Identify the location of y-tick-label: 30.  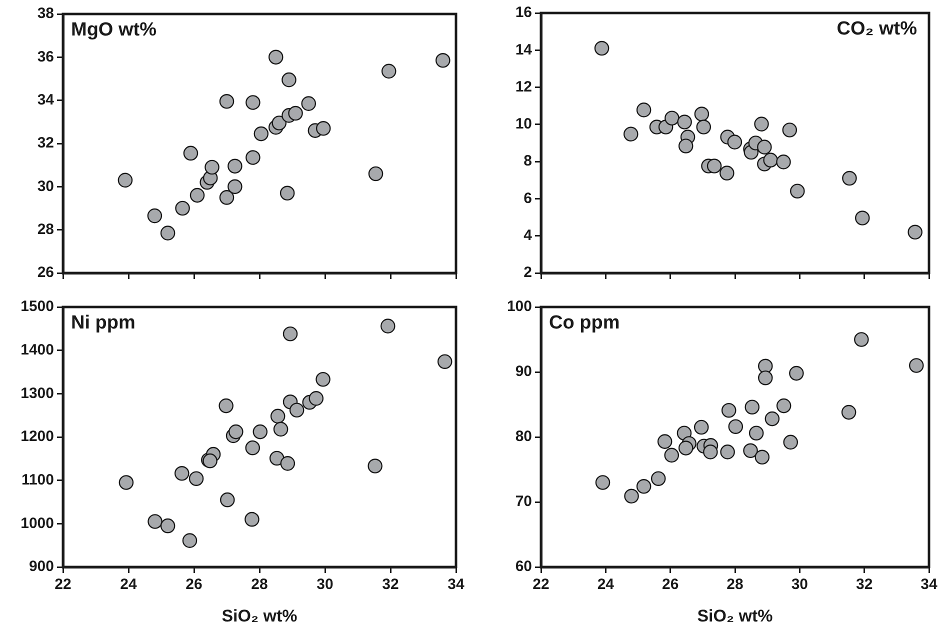
(45, 186).